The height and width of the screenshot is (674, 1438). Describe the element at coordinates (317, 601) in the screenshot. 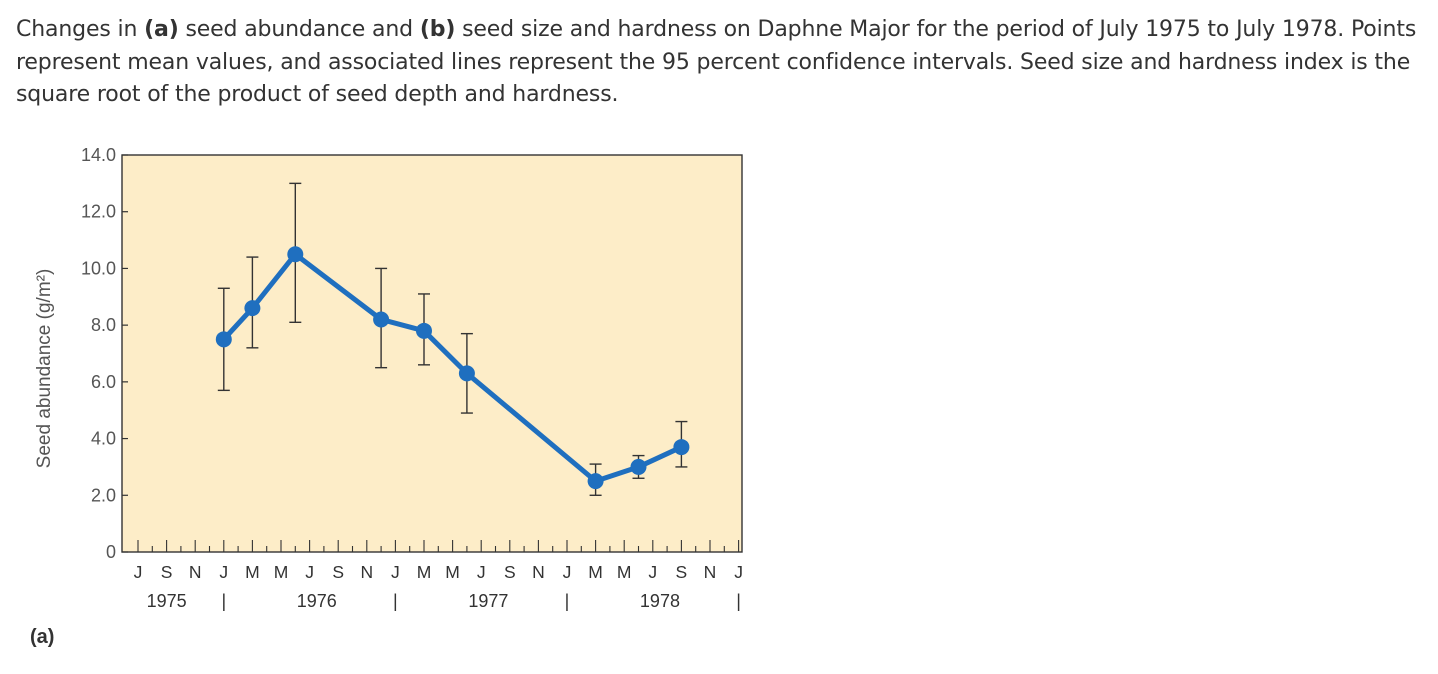

I see `x-year-label: 1976` at that location.